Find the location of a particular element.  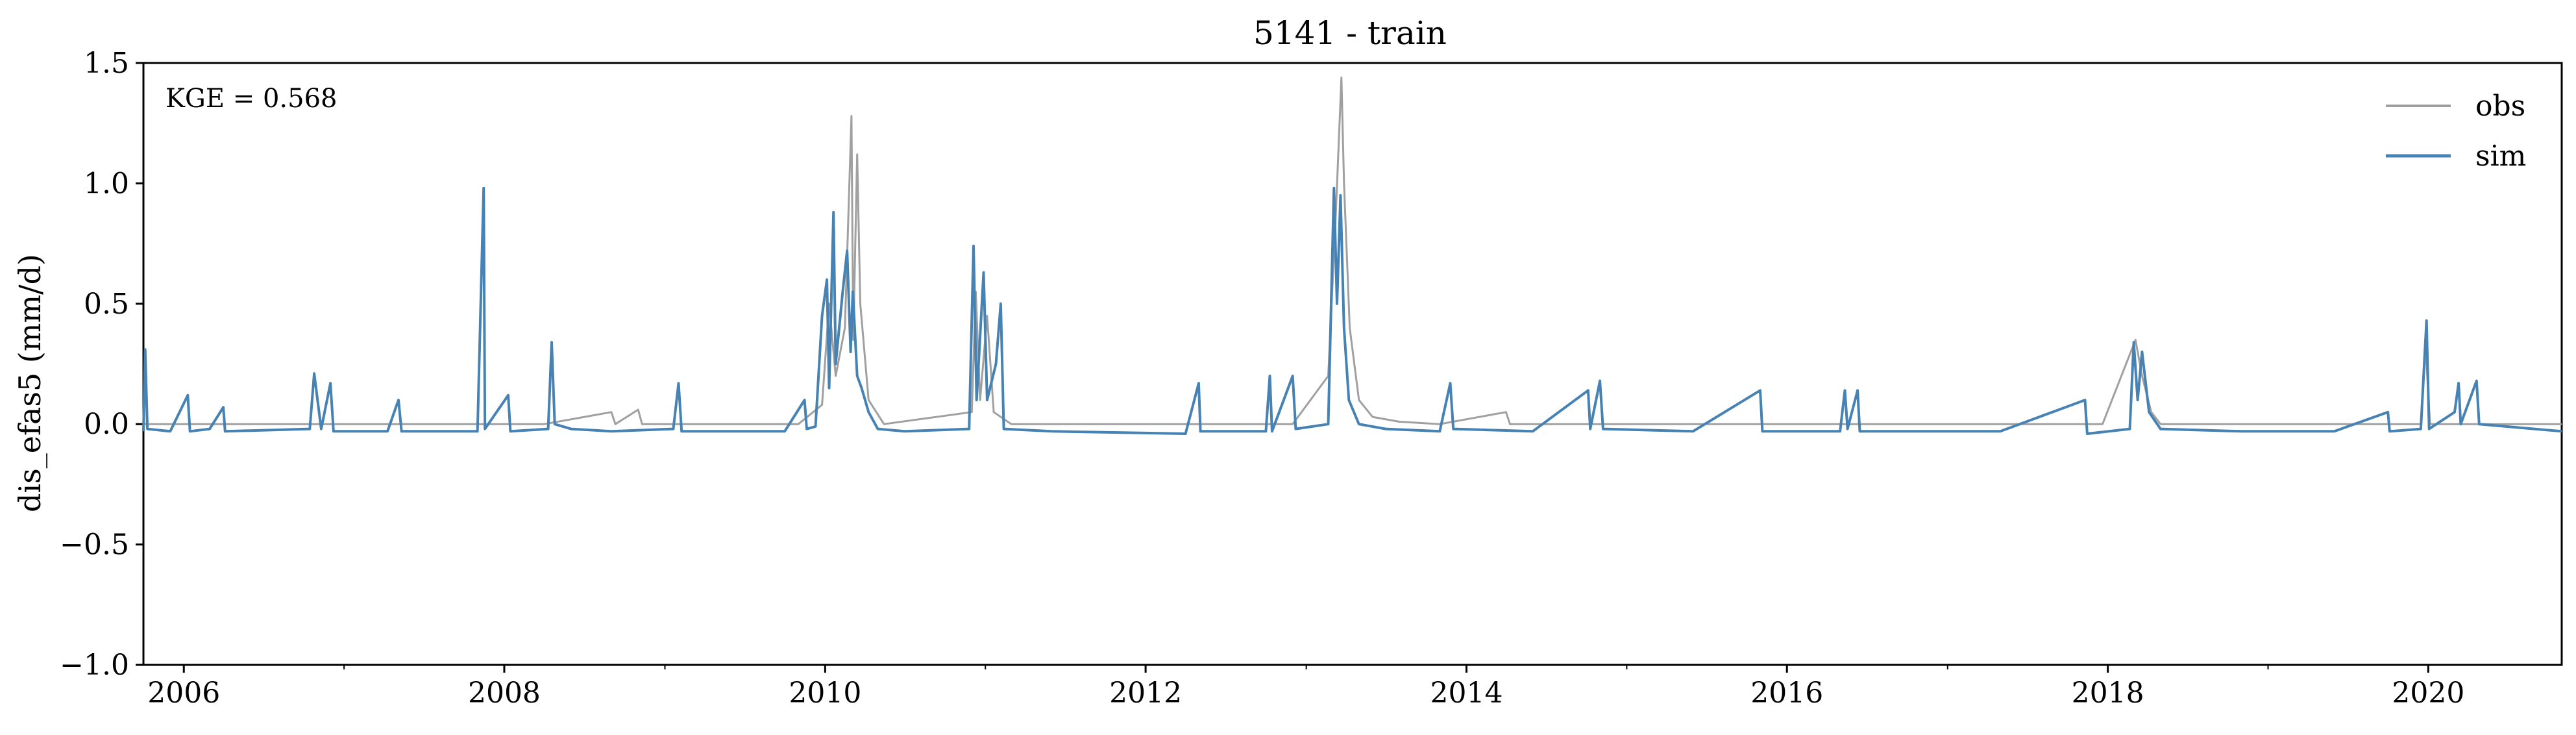

y-tick-label: 0.5 is located at coordinates (106, 304).